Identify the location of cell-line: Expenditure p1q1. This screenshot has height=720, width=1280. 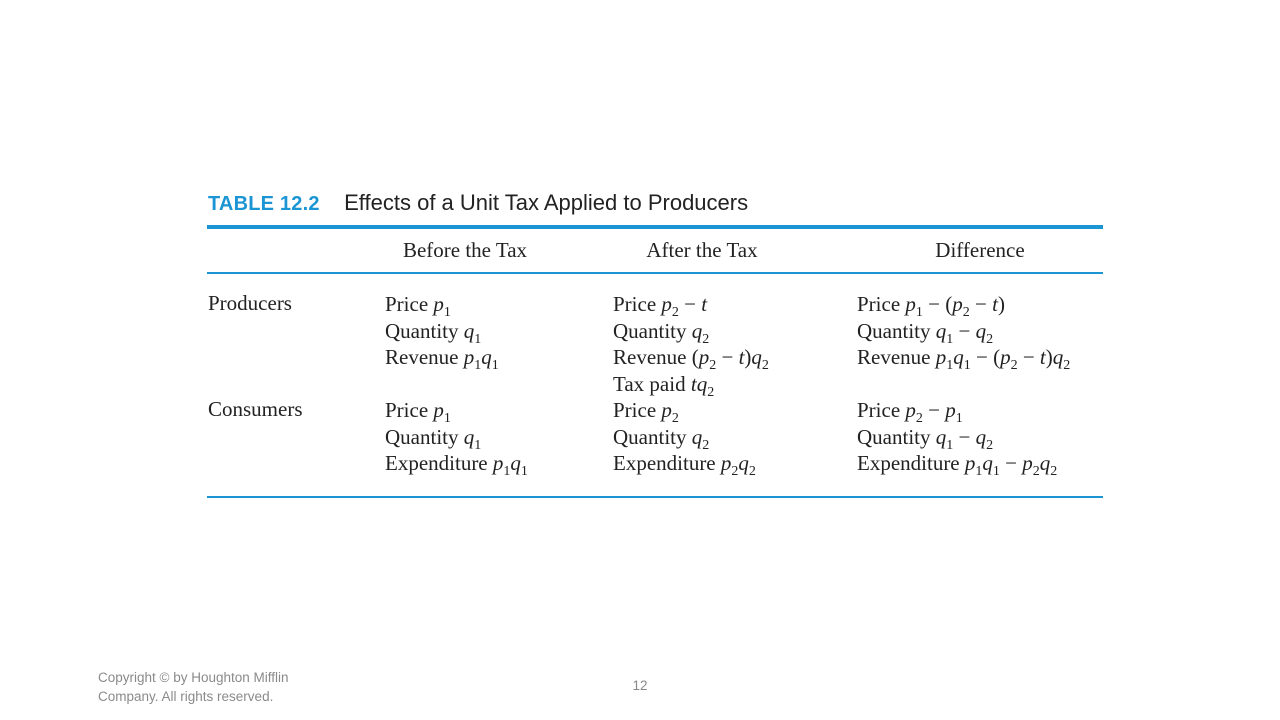
(456, 465).